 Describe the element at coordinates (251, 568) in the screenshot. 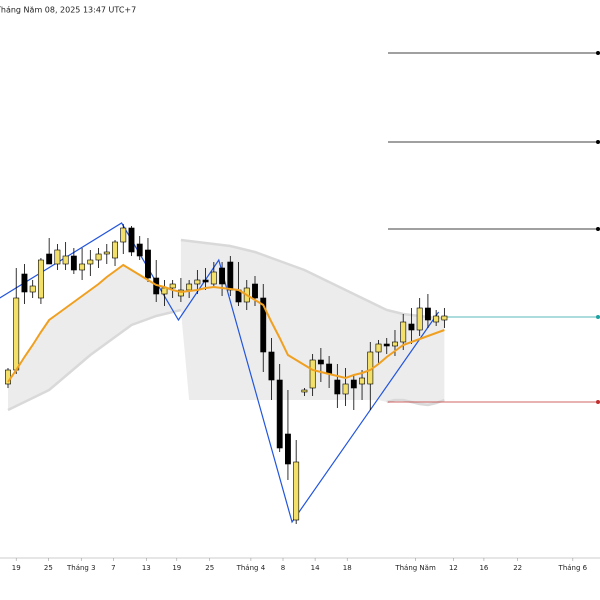

I see `x-tick-label: Tháng 4` at that location.